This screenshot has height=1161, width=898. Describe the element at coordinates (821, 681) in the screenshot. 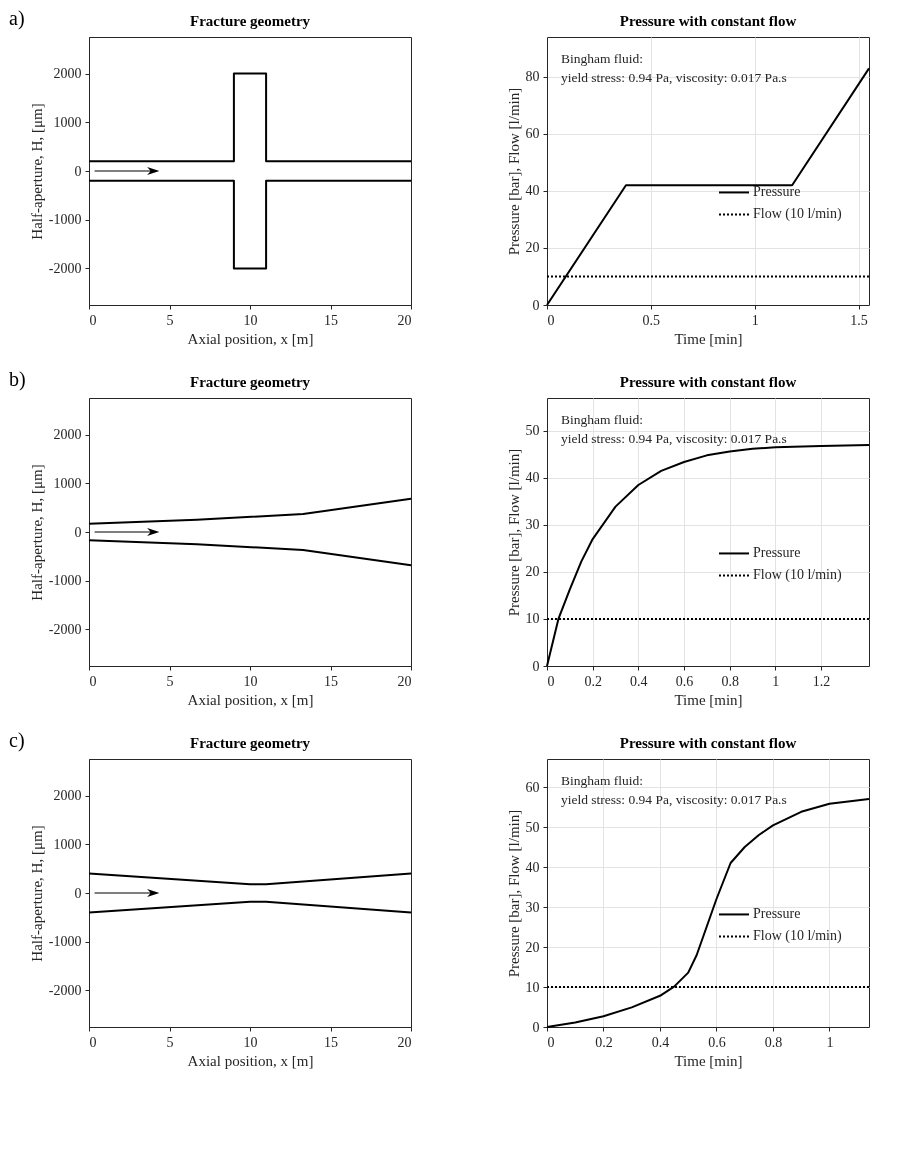

I see `x-tick-label: 1.2` at that location.